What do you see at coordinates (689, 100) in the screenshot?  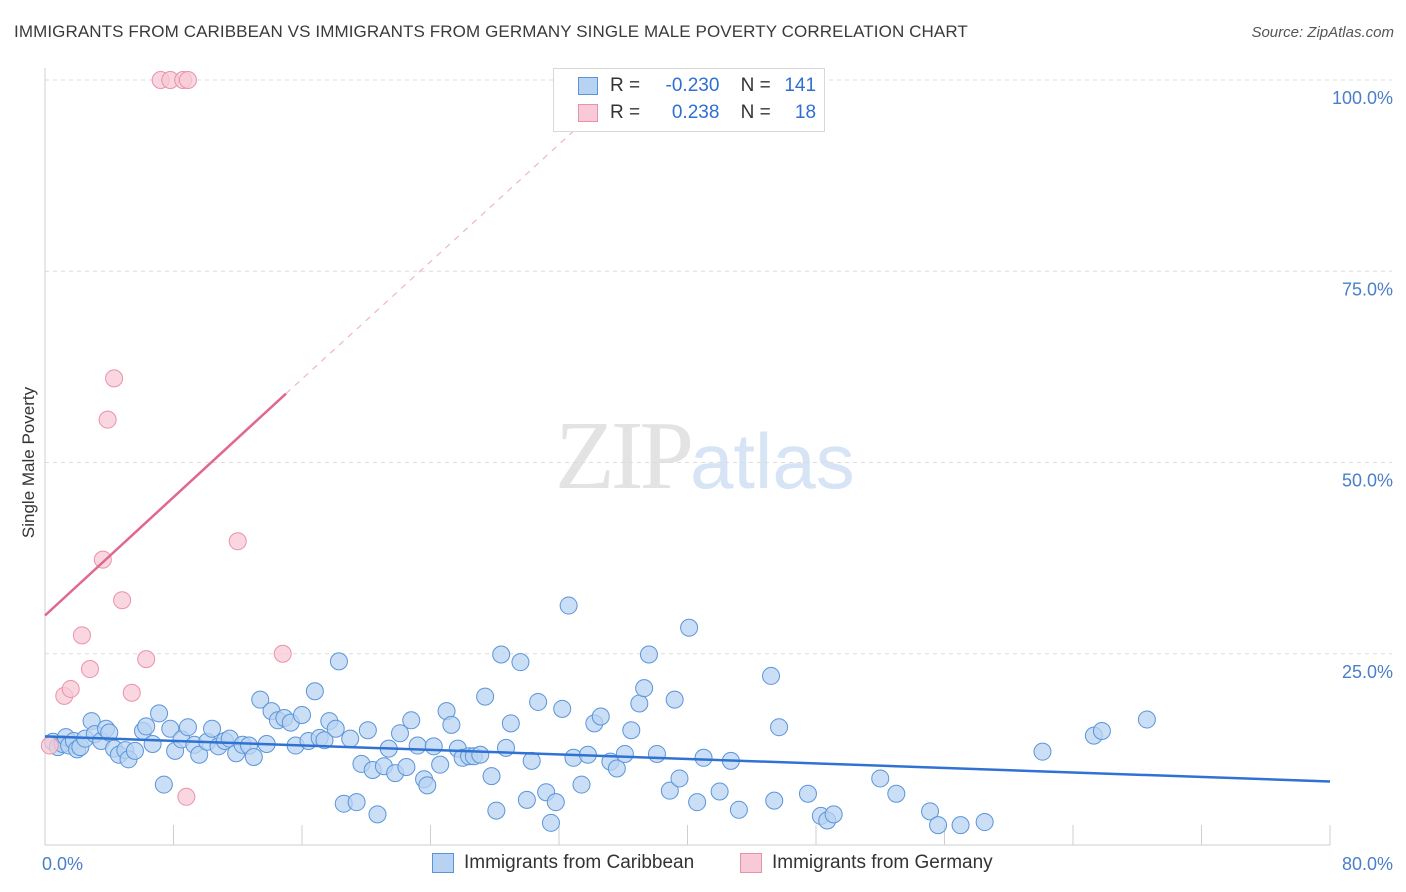 I see `correlation-legend: R = -0.230 N = 141 R = 0.238 N = 18` at bounding box center [689, 100].